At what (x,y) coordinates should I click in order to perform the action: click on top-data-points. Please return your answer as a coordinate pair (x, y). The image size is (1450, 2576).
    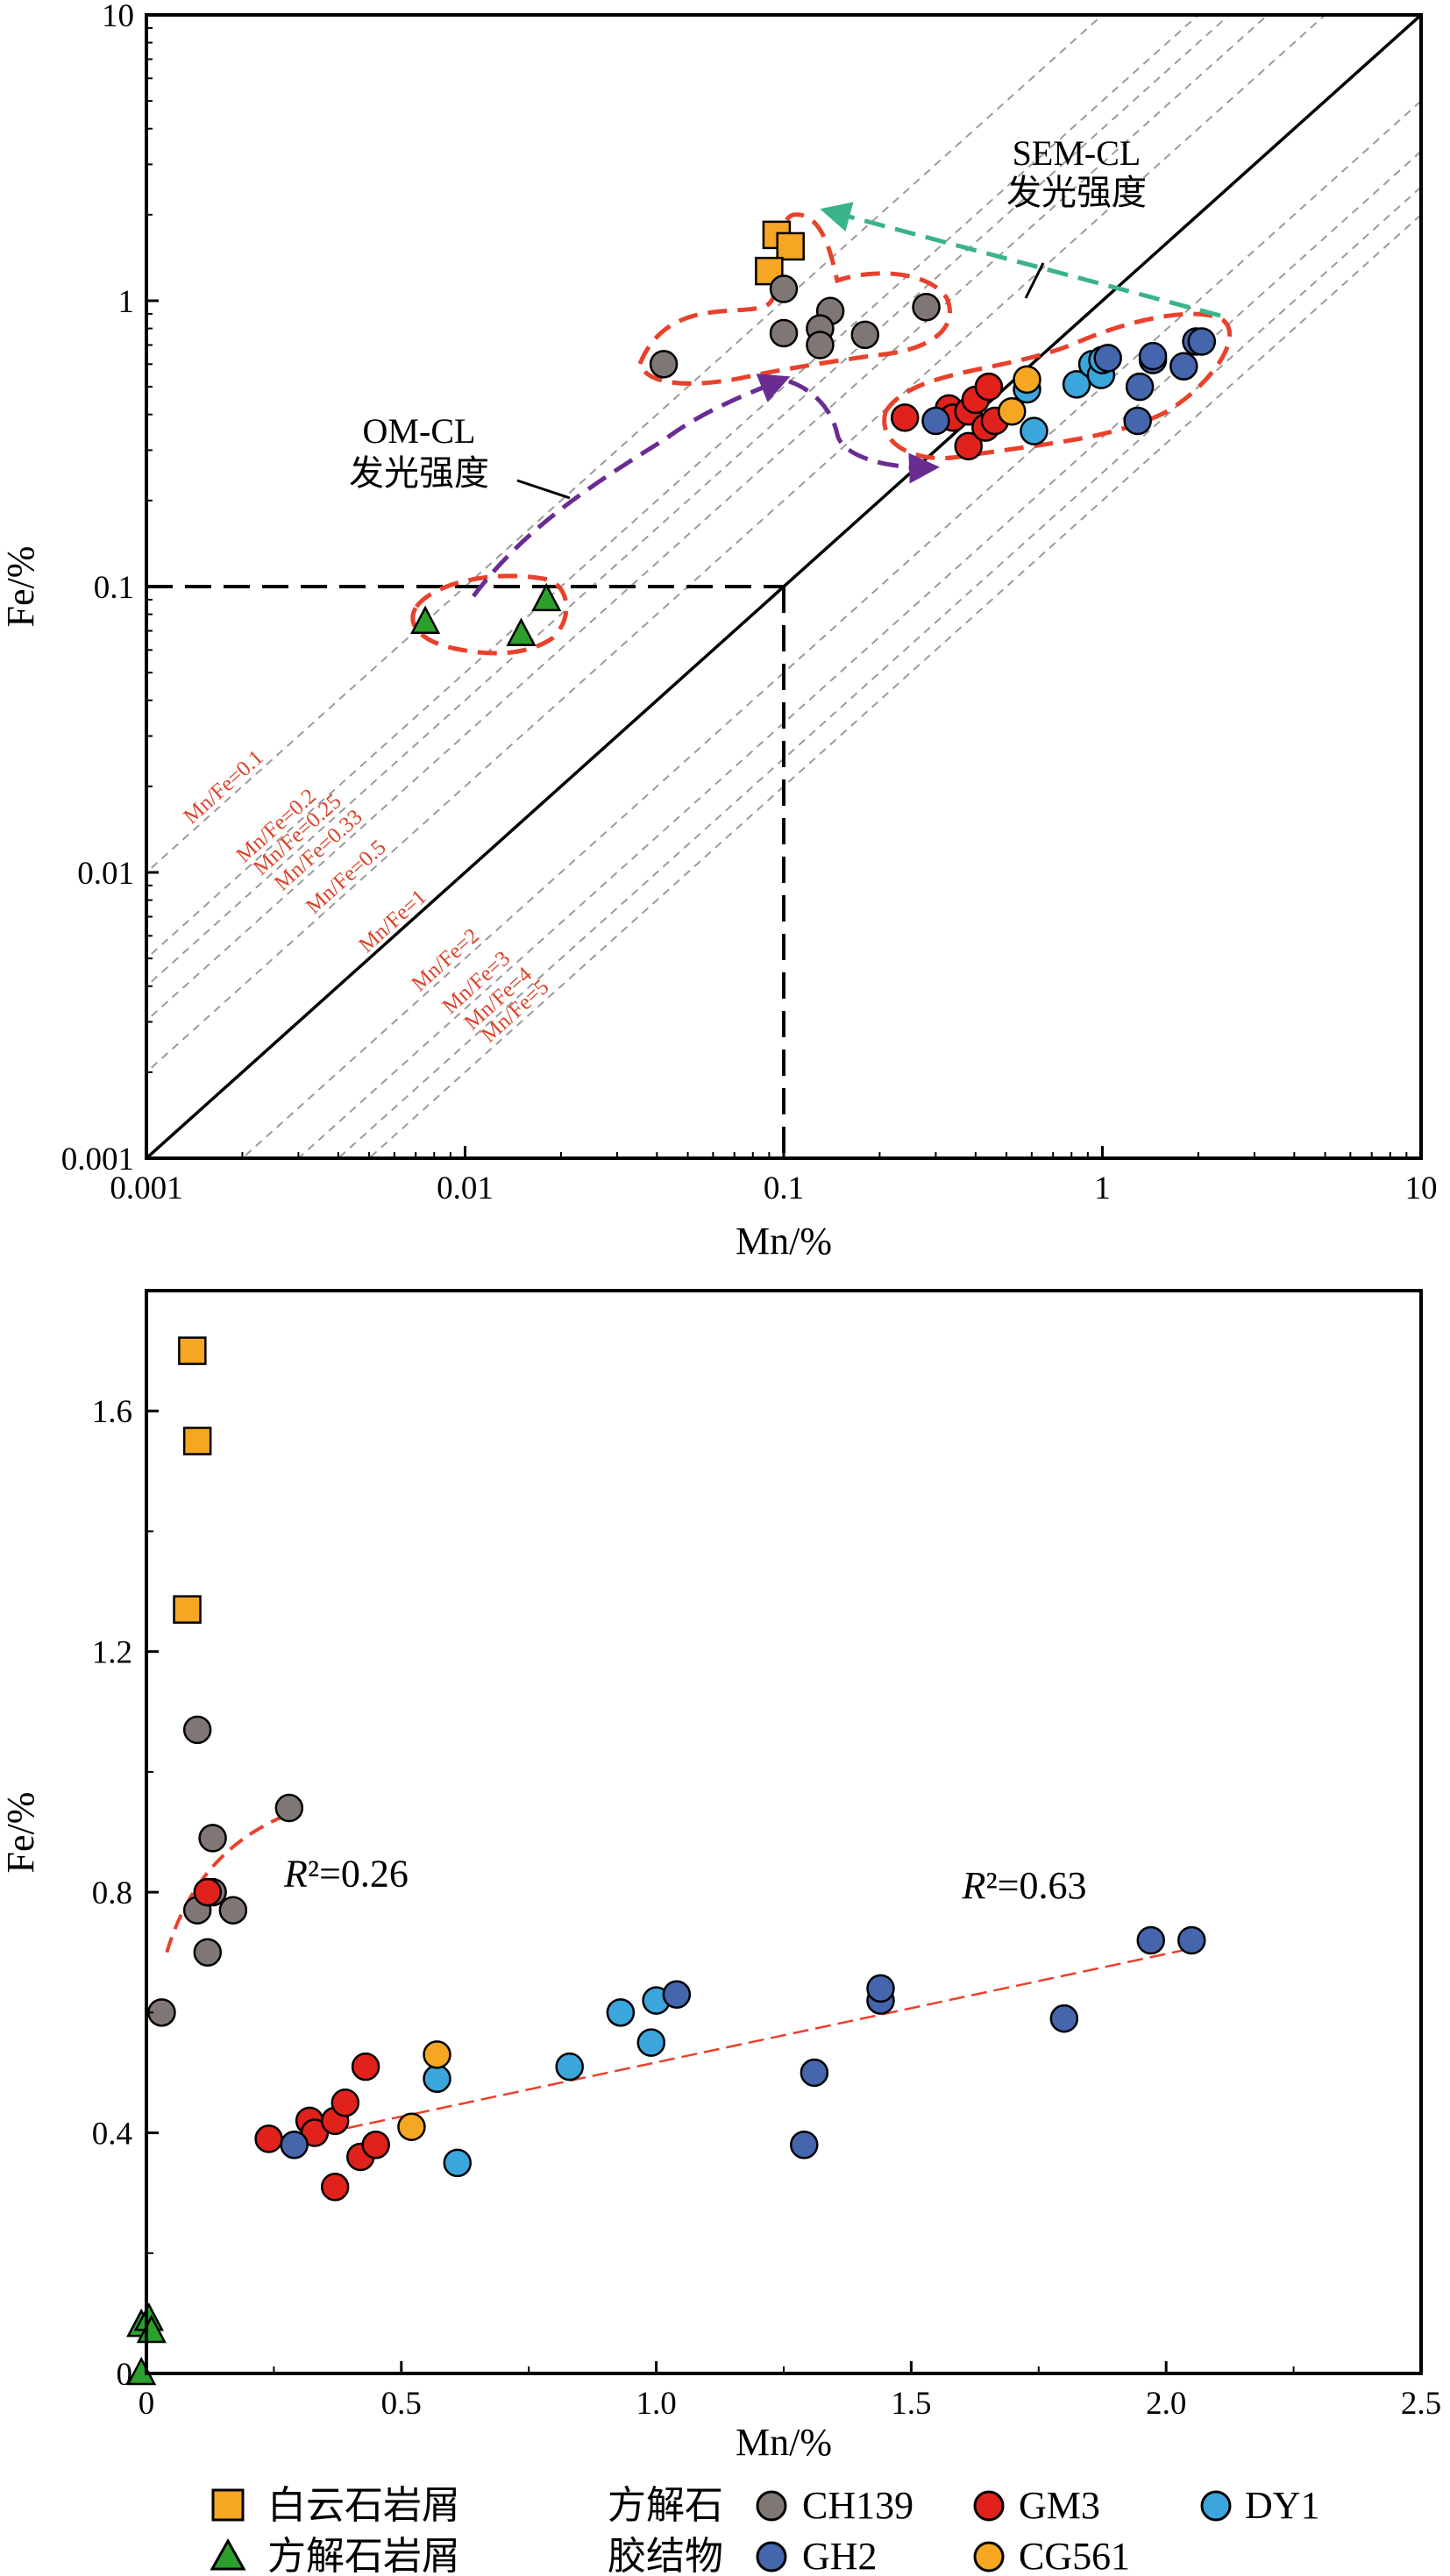
    Looking at the image, I should click on (813, 433).